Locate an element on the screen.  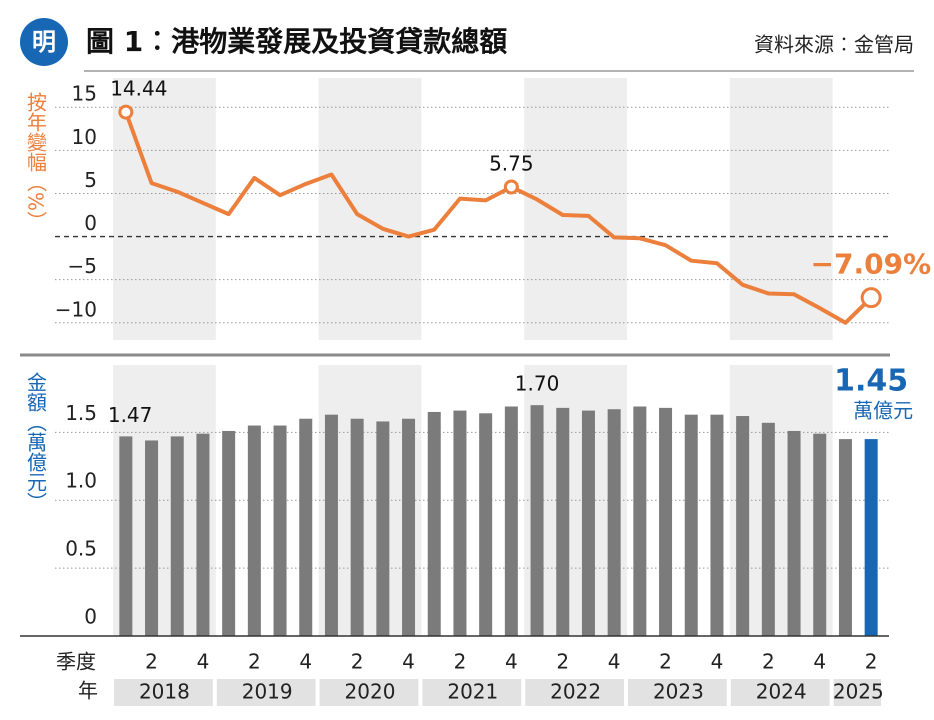
chart-title: 圖 1︰港物業發展及投資貸款總額 is located at coordinates (296, 41).